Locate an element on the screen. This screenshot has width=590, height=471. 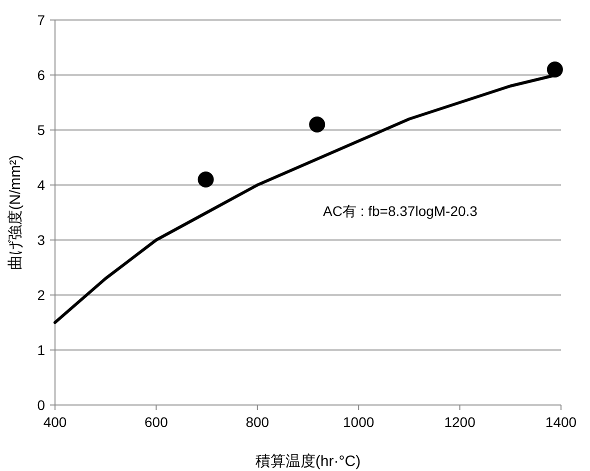
annotation: AC有 : fb=8.37logM-20.3 is located at coordinates (400, 211).